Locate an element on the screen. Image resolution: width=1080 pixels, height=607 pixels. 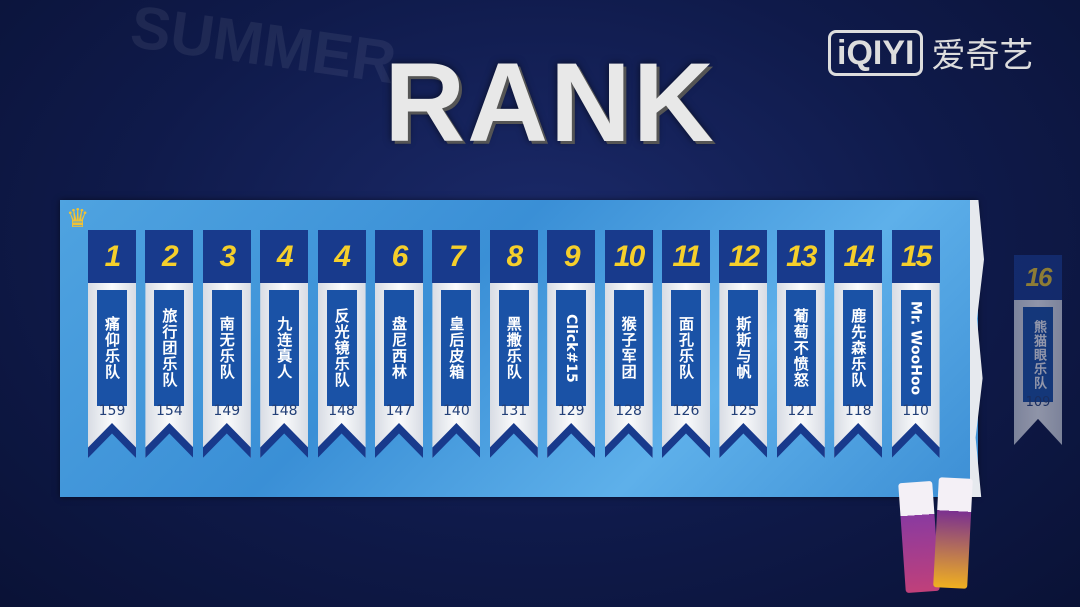
band-name: 鹿先森乐队 is located at coordinates (858, 348).